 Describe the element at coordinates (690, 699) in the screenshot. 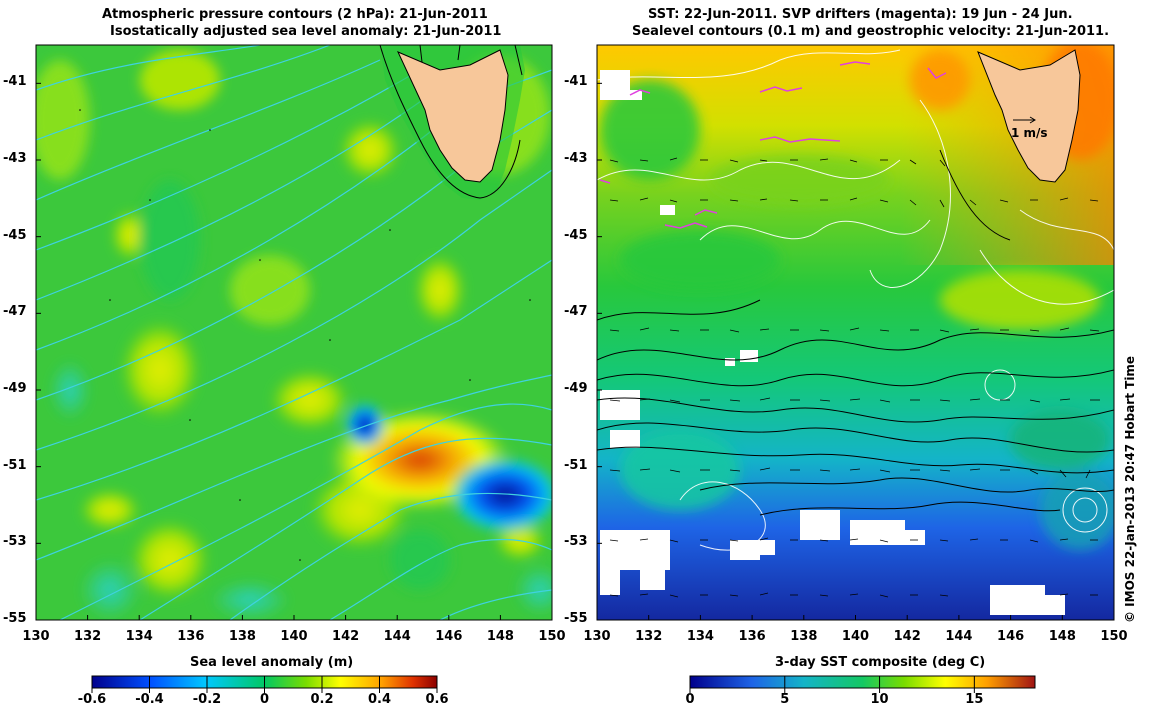

I see `sst-colorbar-tick-label: 0` at that location.